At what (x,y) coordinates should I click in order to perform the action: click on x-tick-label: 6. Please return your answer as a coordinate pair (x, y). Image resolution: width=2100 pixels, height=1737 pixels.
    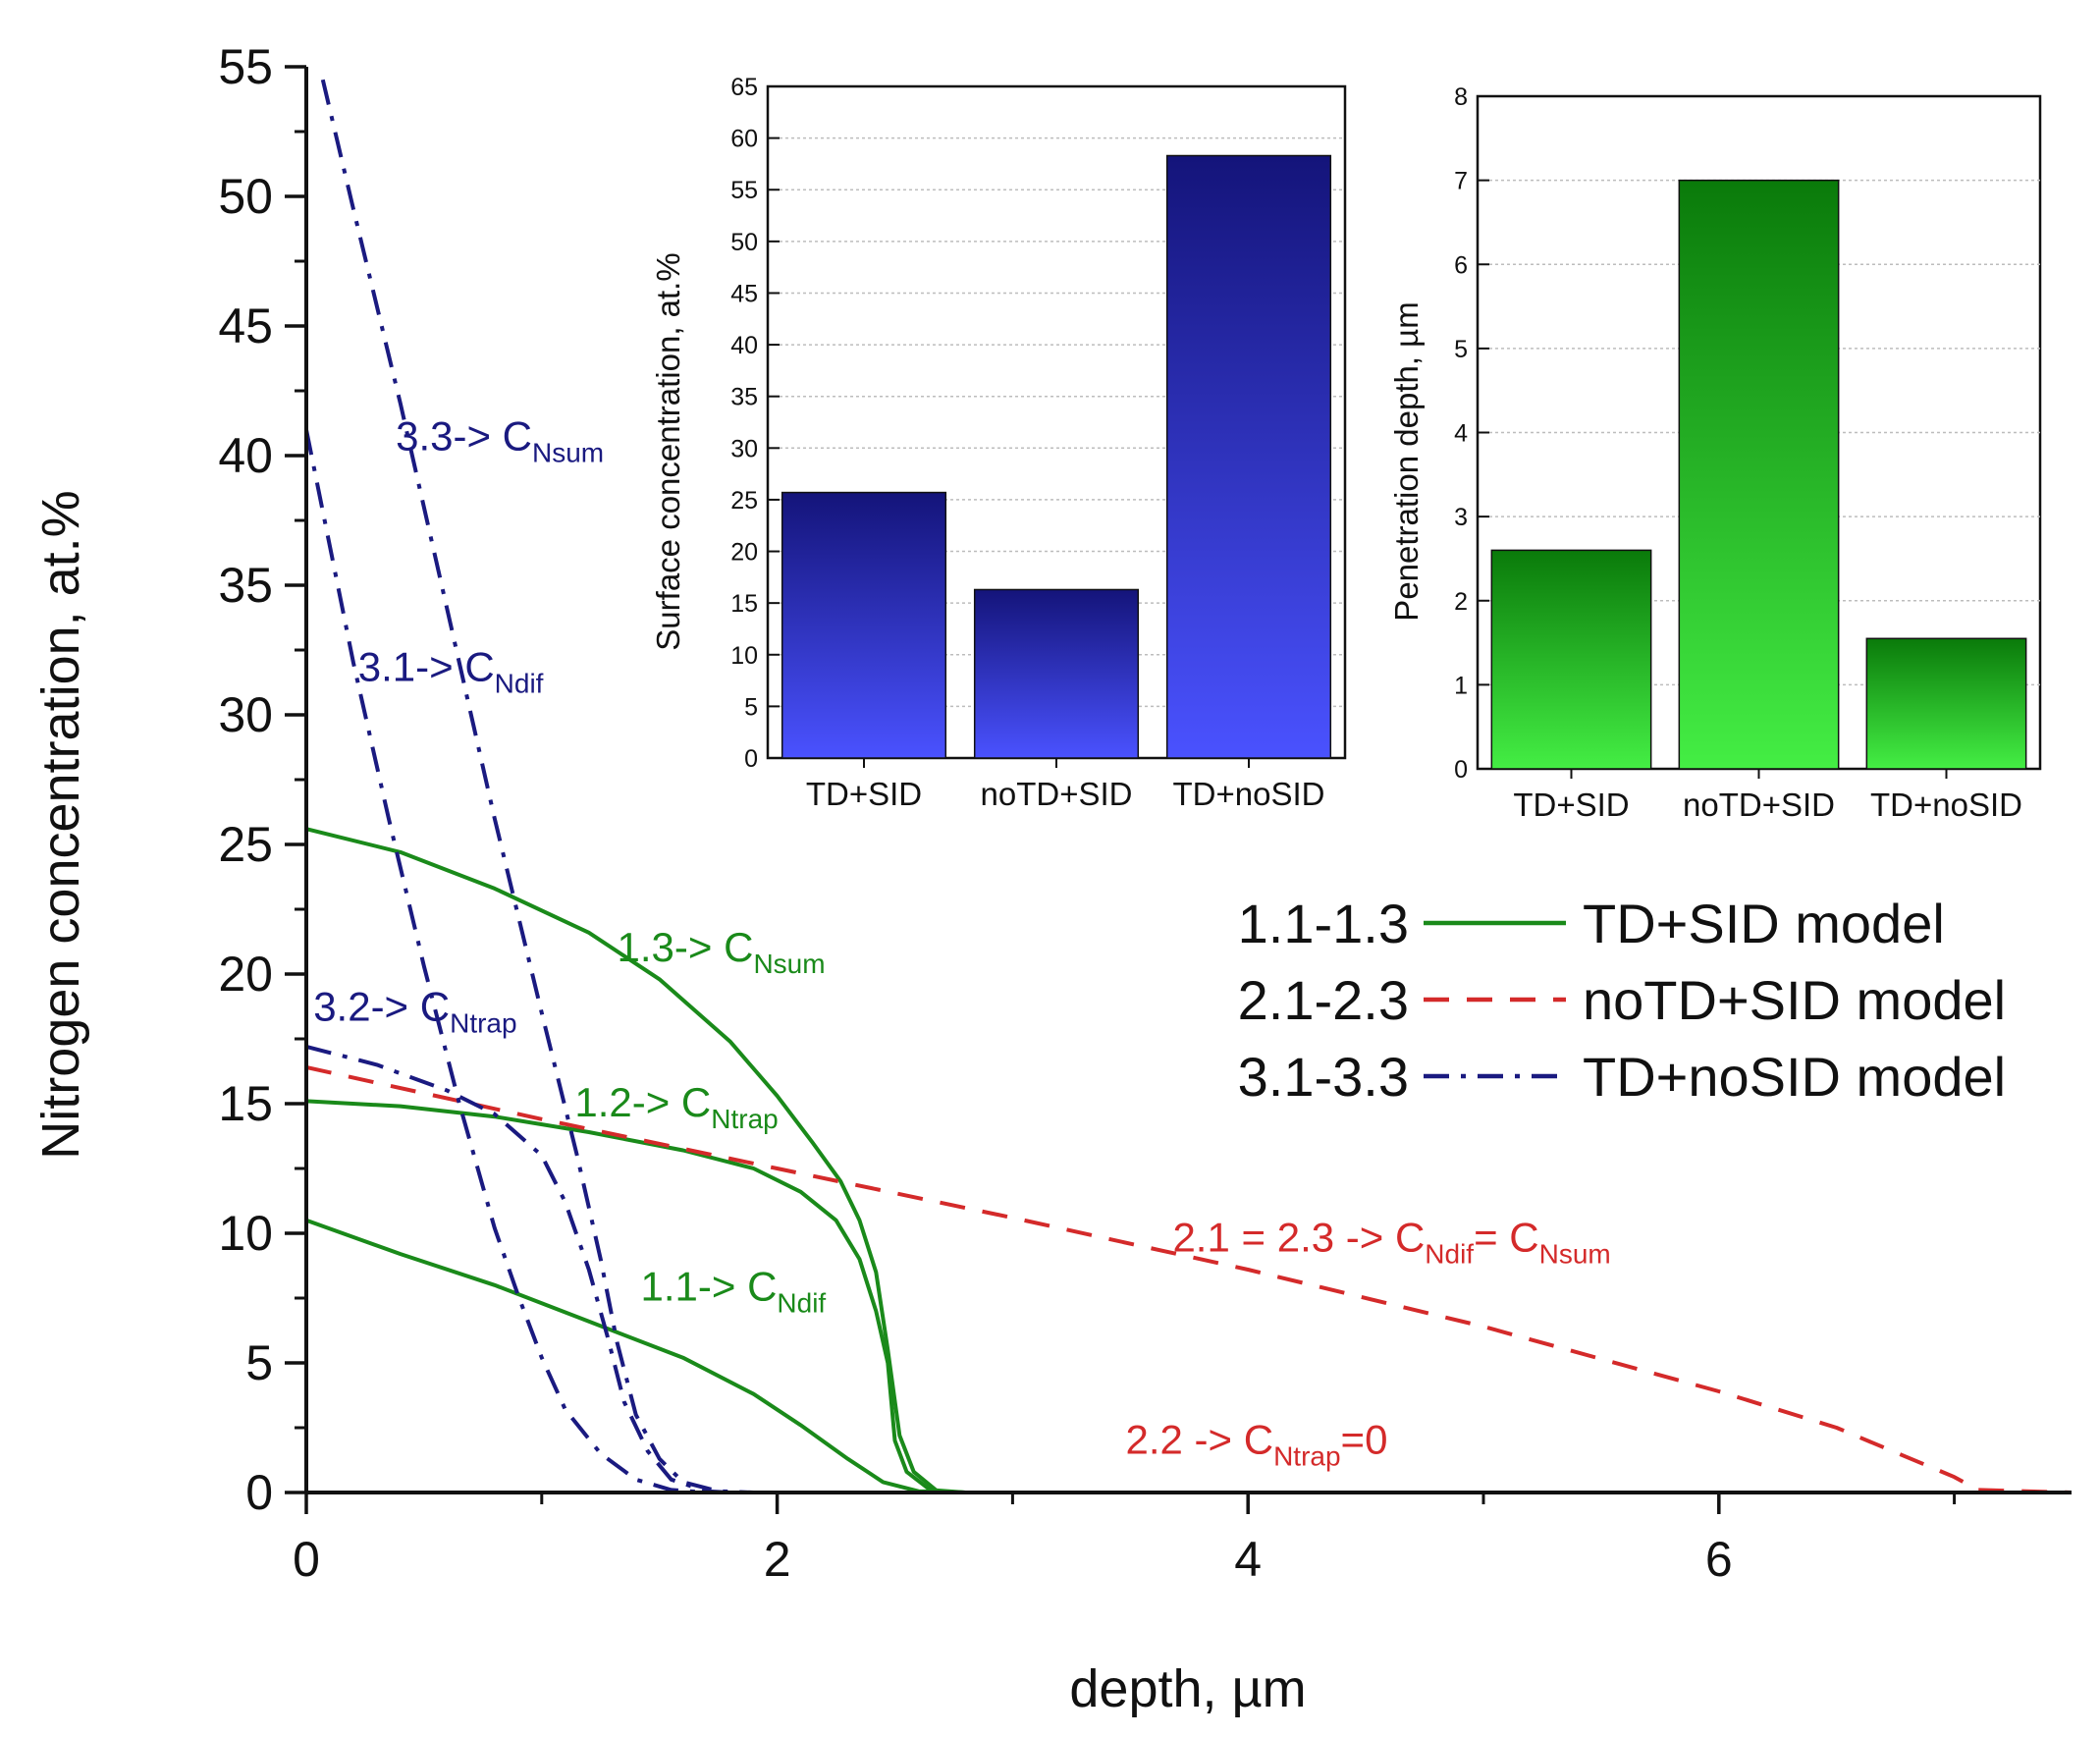
    Looking at the image, I should click on (1719, 1559).